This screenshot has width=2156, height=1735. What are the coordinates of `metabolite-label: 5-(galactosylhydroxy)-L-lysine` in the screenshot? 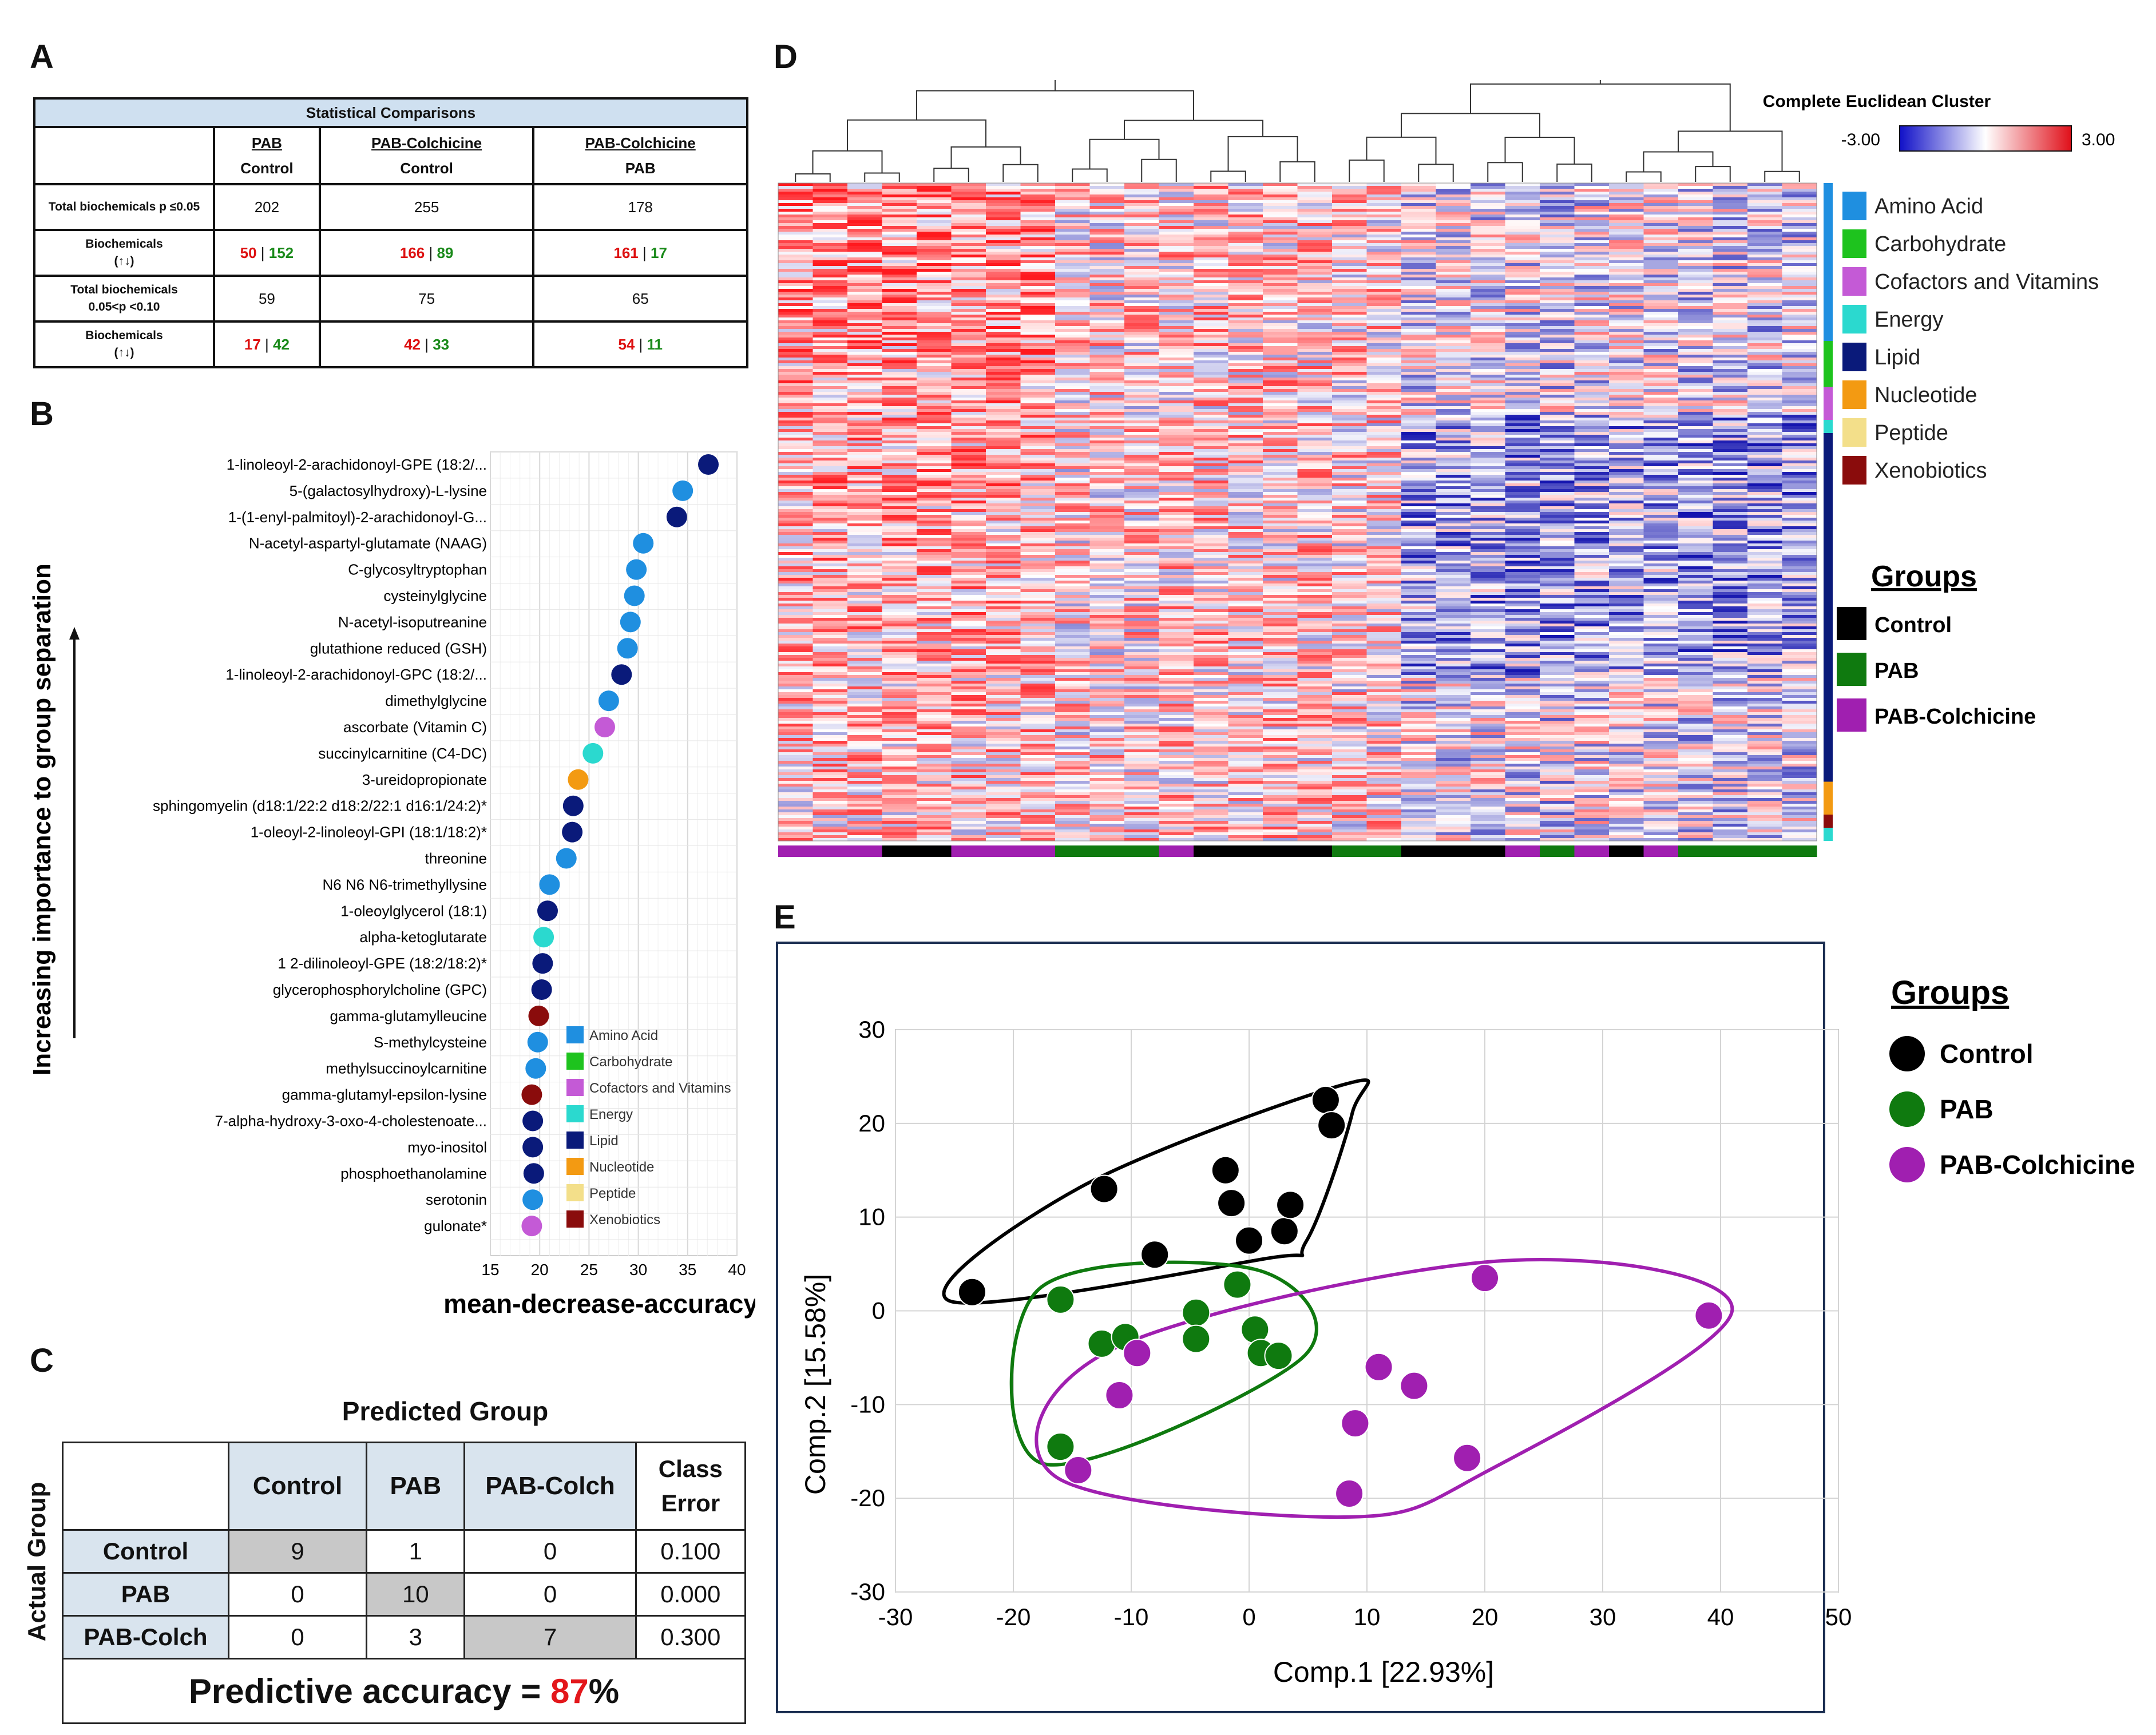 It's located at (388, 491).